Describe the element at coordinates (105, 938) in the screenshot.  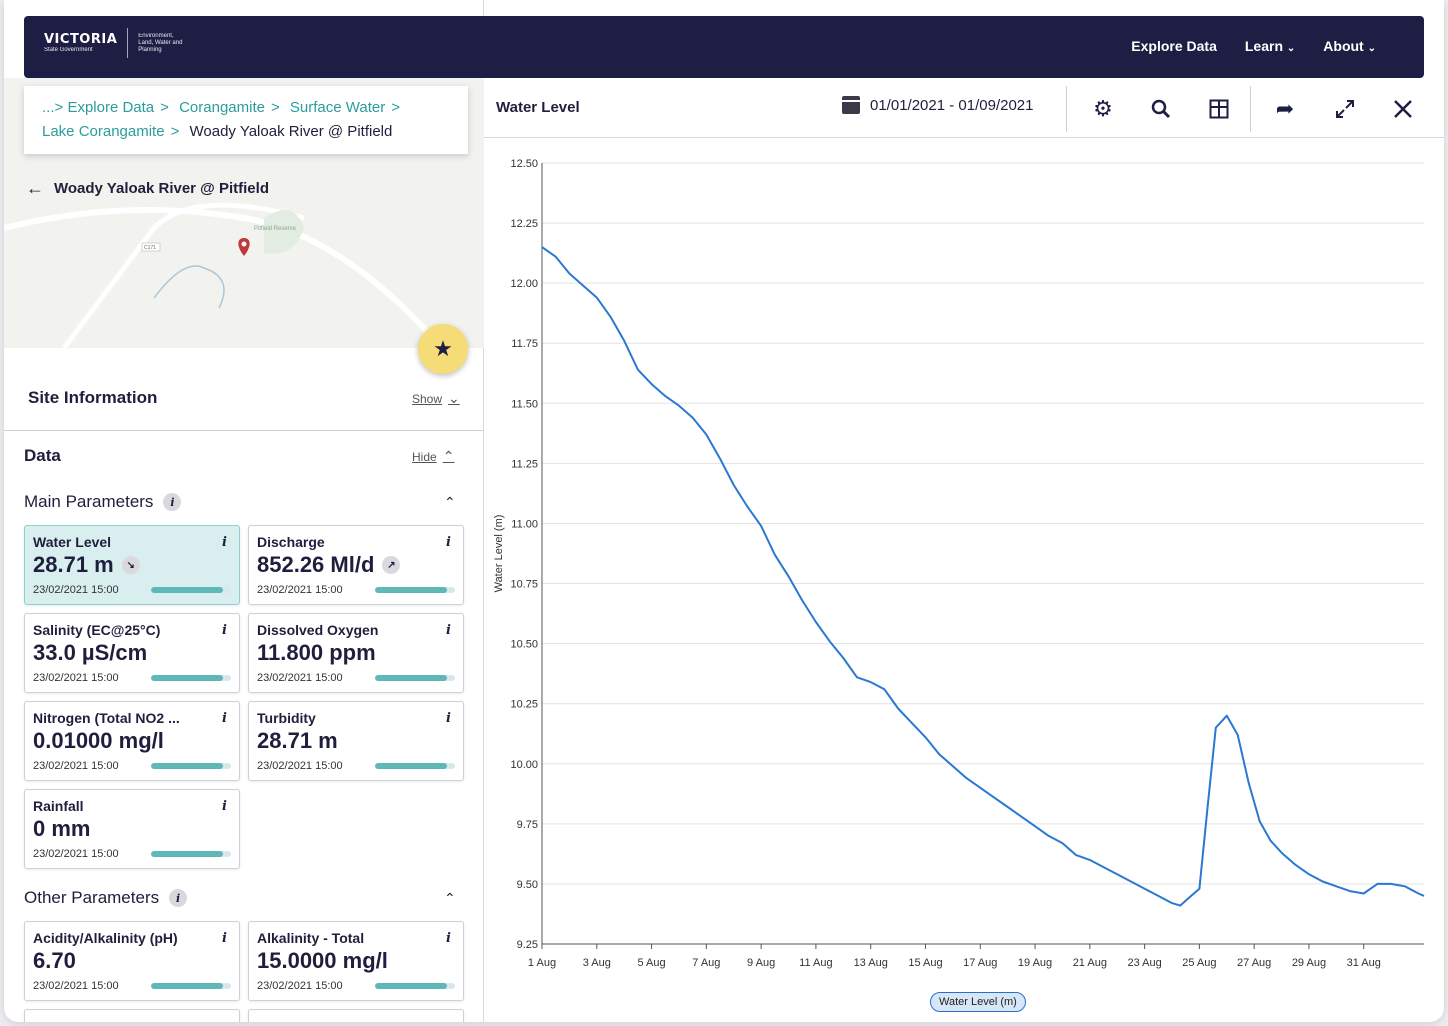
I see `param-name: Acidity/Alkalinity (pH)` at that location.